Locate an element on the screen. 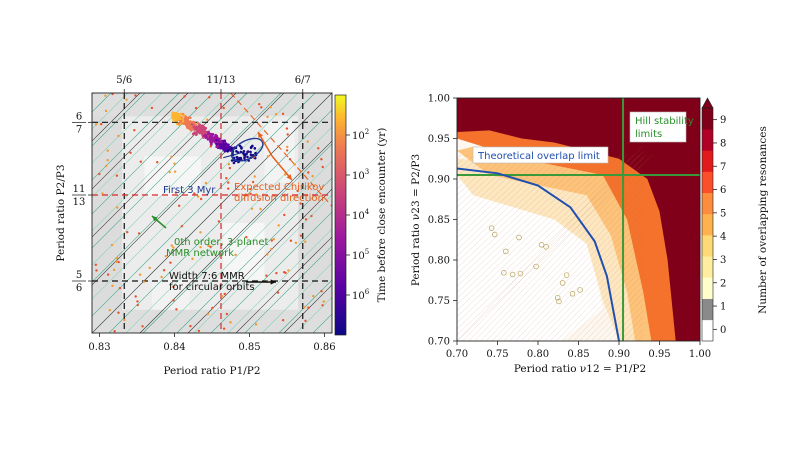  right-x-tick-label: 0.80 is located at coordinates (538, 354).